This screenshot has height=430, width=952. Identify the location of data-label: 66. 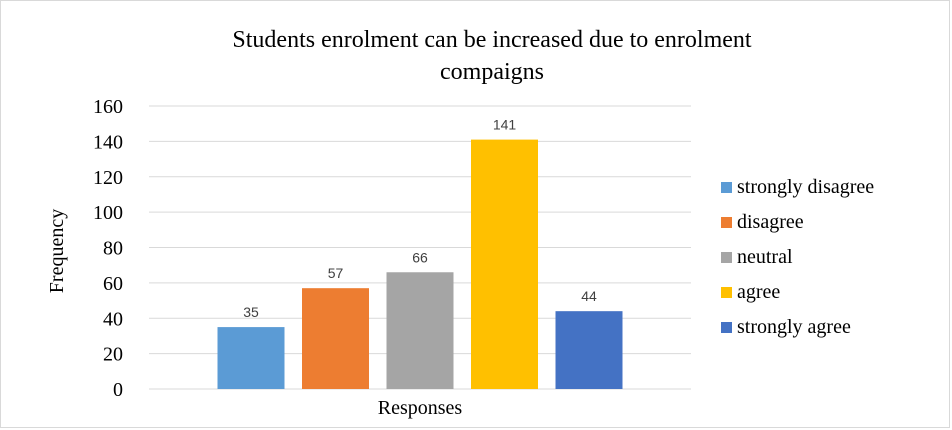
(420, 257).